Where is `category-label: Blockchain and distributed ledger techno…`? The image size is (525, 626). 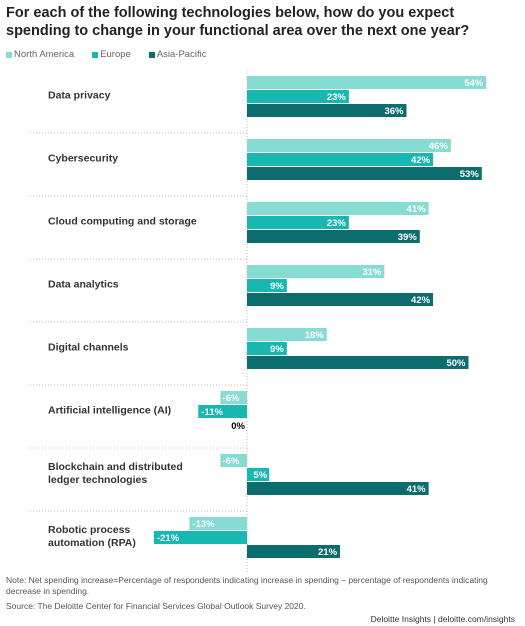
category-label: Blockchain and distributed ledger techno… is located at coordinates (115, 473).